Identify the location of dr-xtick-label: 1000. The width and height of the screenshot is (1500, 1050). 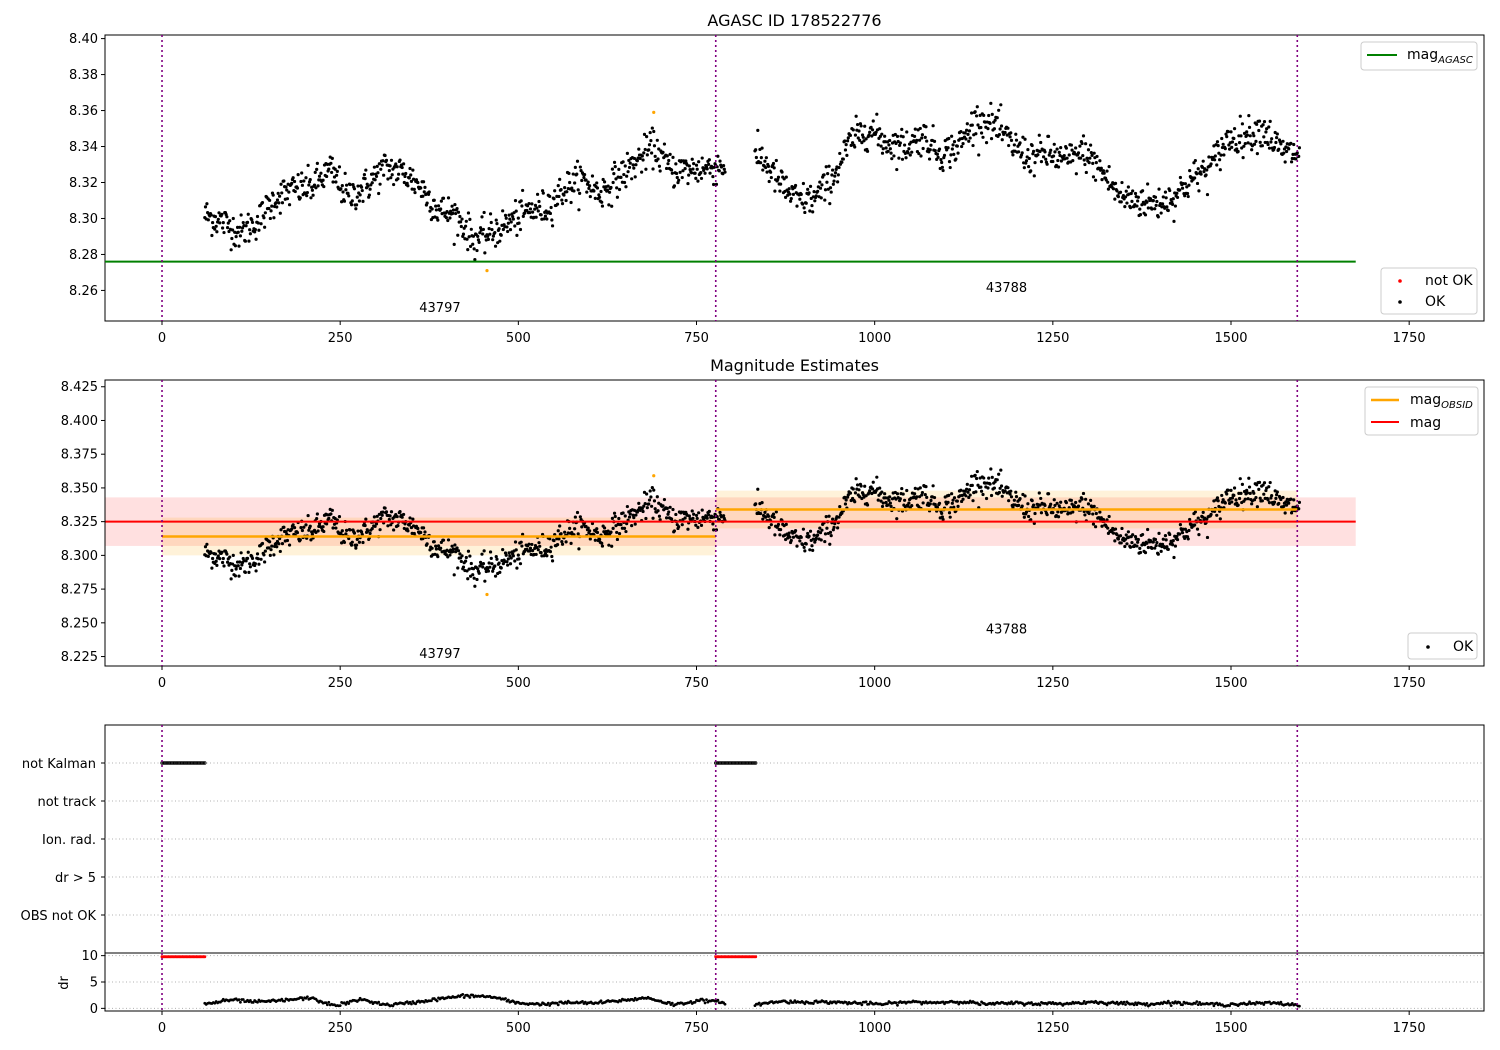
(874, 1028).